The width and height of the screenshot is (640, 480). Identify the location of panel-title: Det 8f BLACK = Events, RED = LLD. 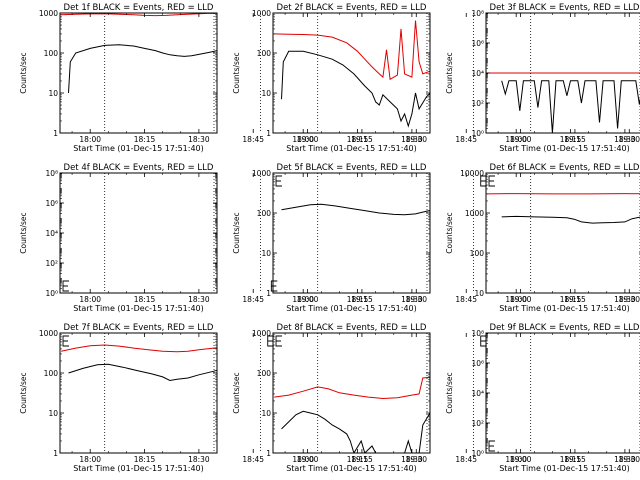
(352, 328).